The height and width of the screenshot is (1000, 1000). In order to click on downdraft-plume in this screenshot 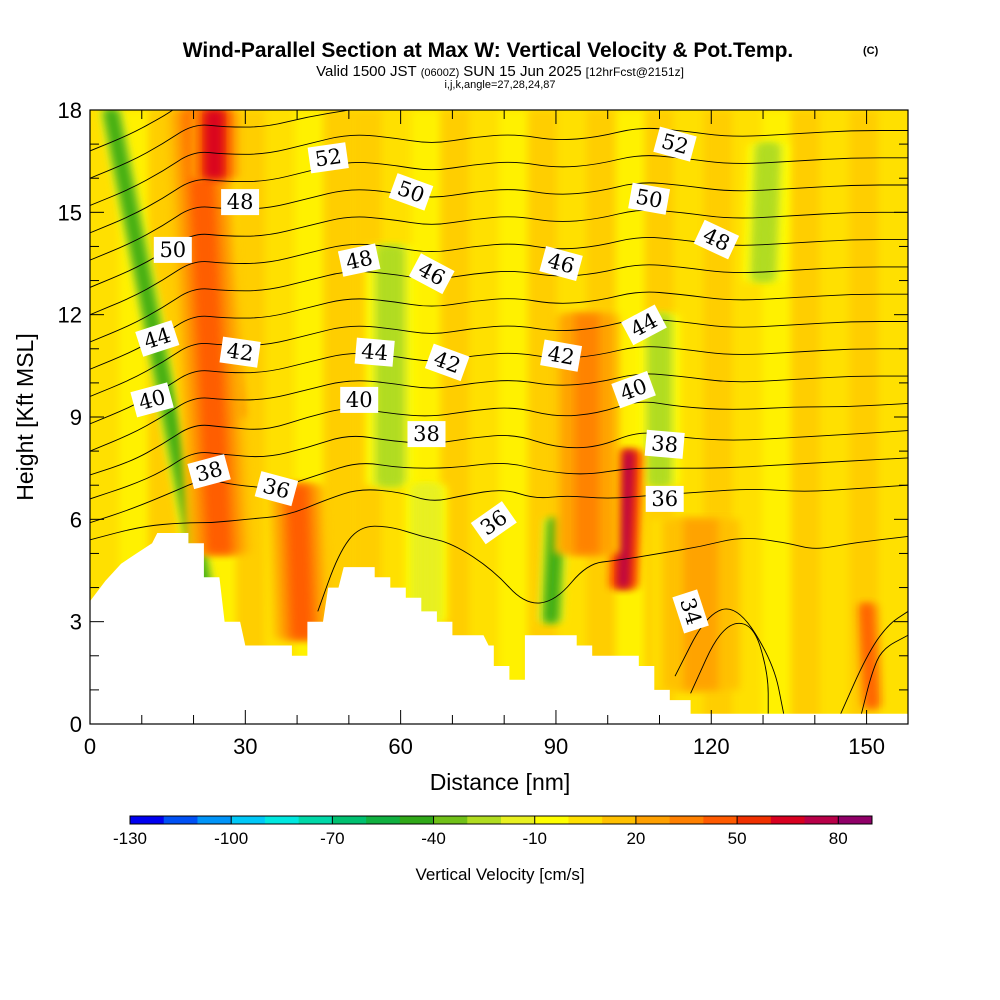, I will do `click(765, 212)`.